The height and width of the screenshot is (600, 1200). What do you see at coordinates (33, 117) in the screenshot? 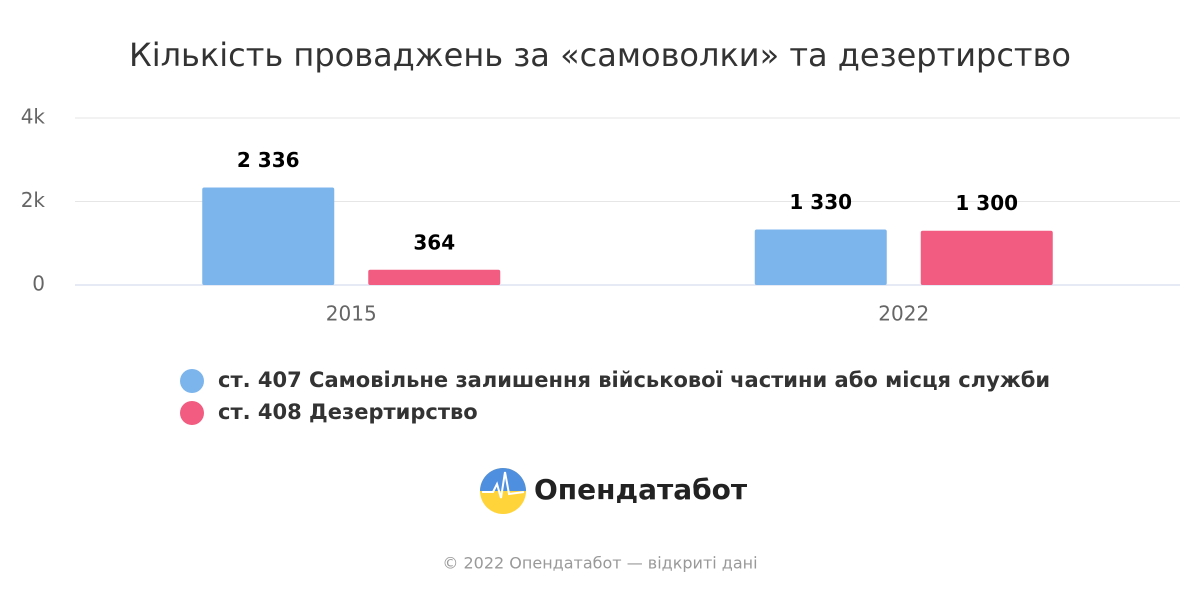
I see `y-tick-label: 4k` at bounding box center [33, 117].